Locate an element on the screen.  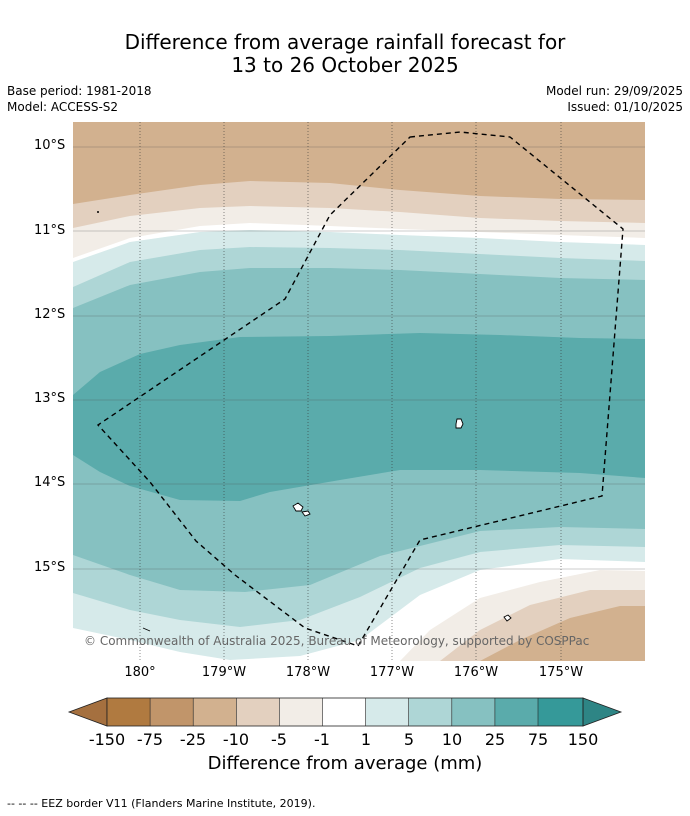
title-line-2: 13 to 26 October 2025 is located at coordinates (345, 65).